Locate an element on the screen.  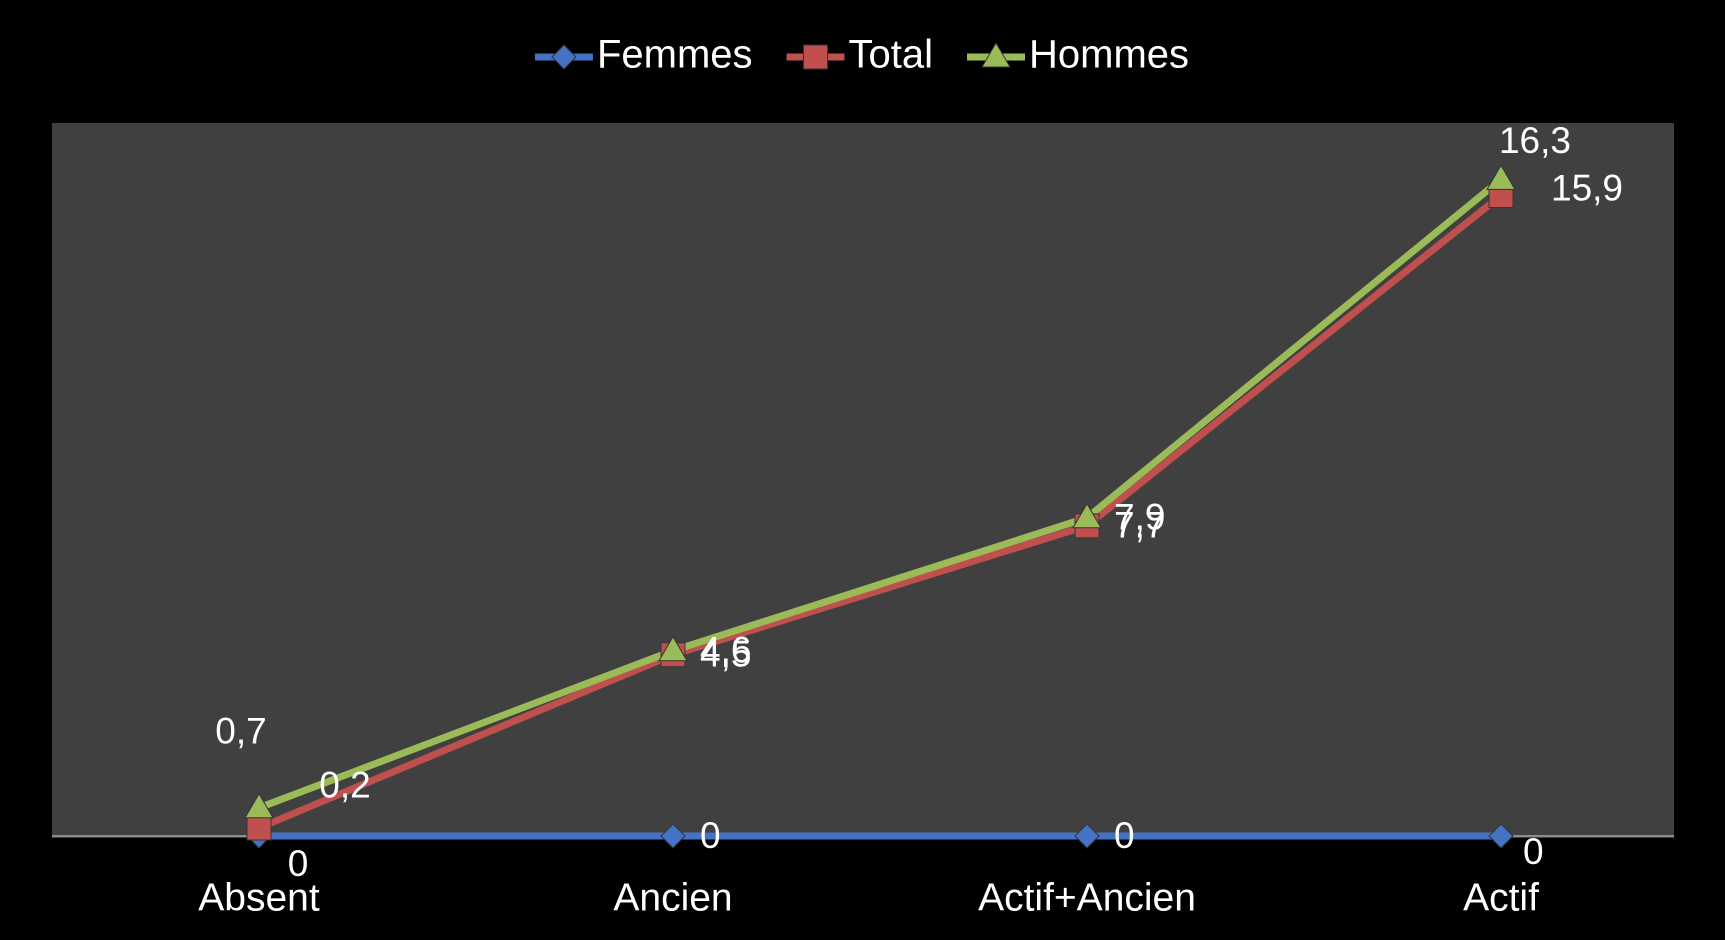
data-label: 4,6 is located at coordinates (725, 649).